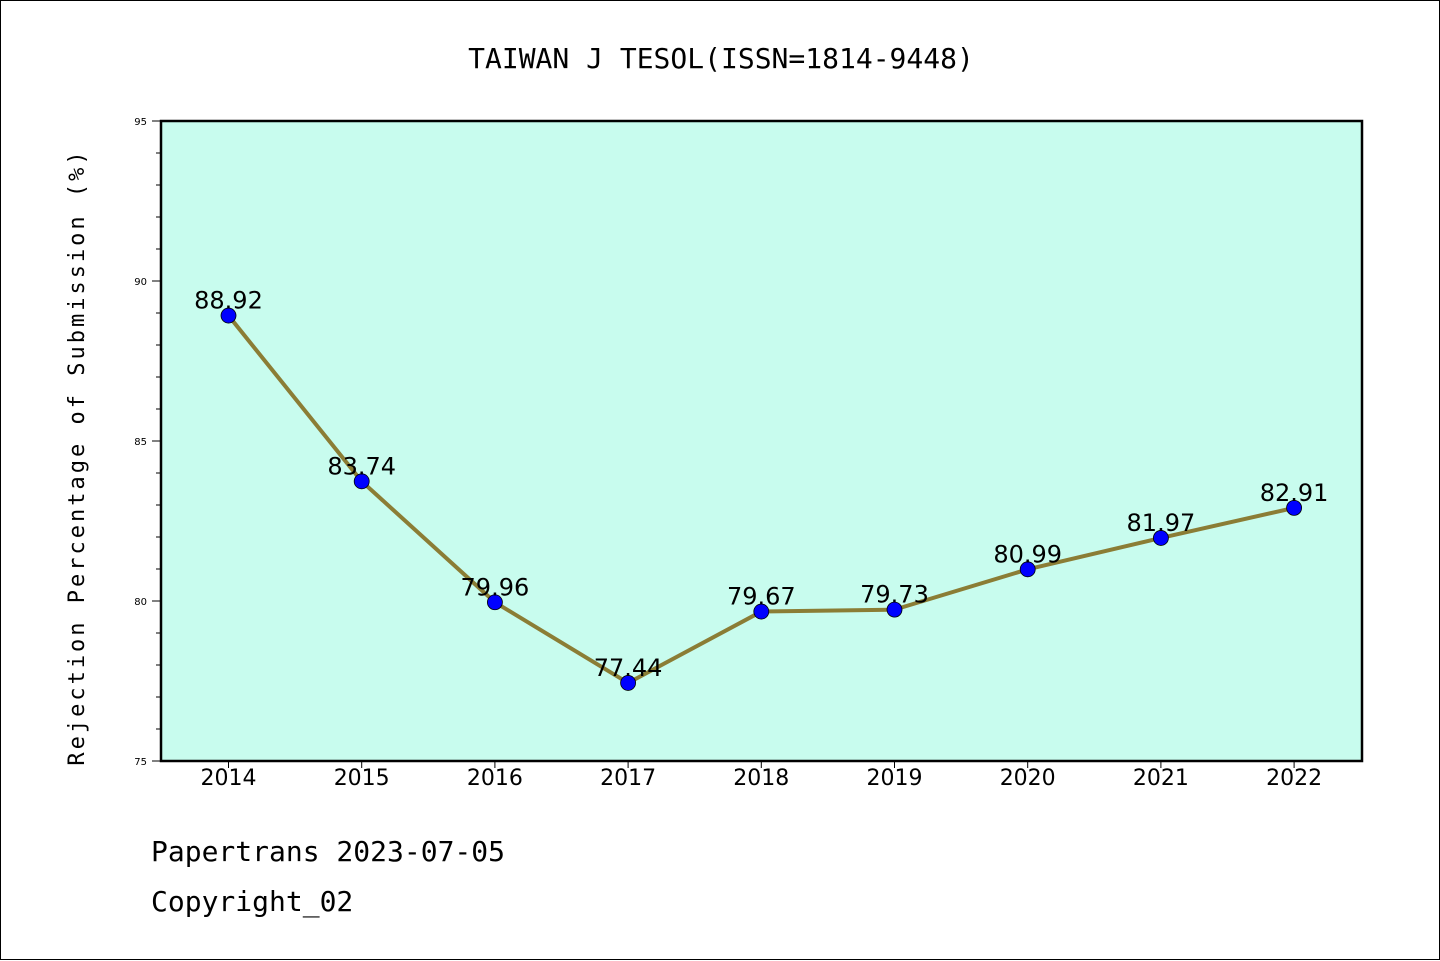  What do you see at coordinates (1161, 523) in the screenshot?
I see `data-label: 81.97` at bounding box center [1161, 523].